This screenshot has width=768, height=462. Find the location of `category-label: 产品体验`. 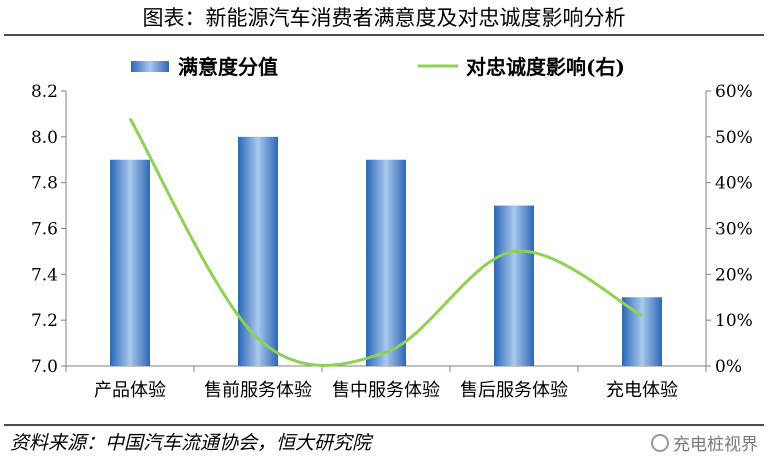

category-label: 产品体验 is located at coordinates (130, 390).